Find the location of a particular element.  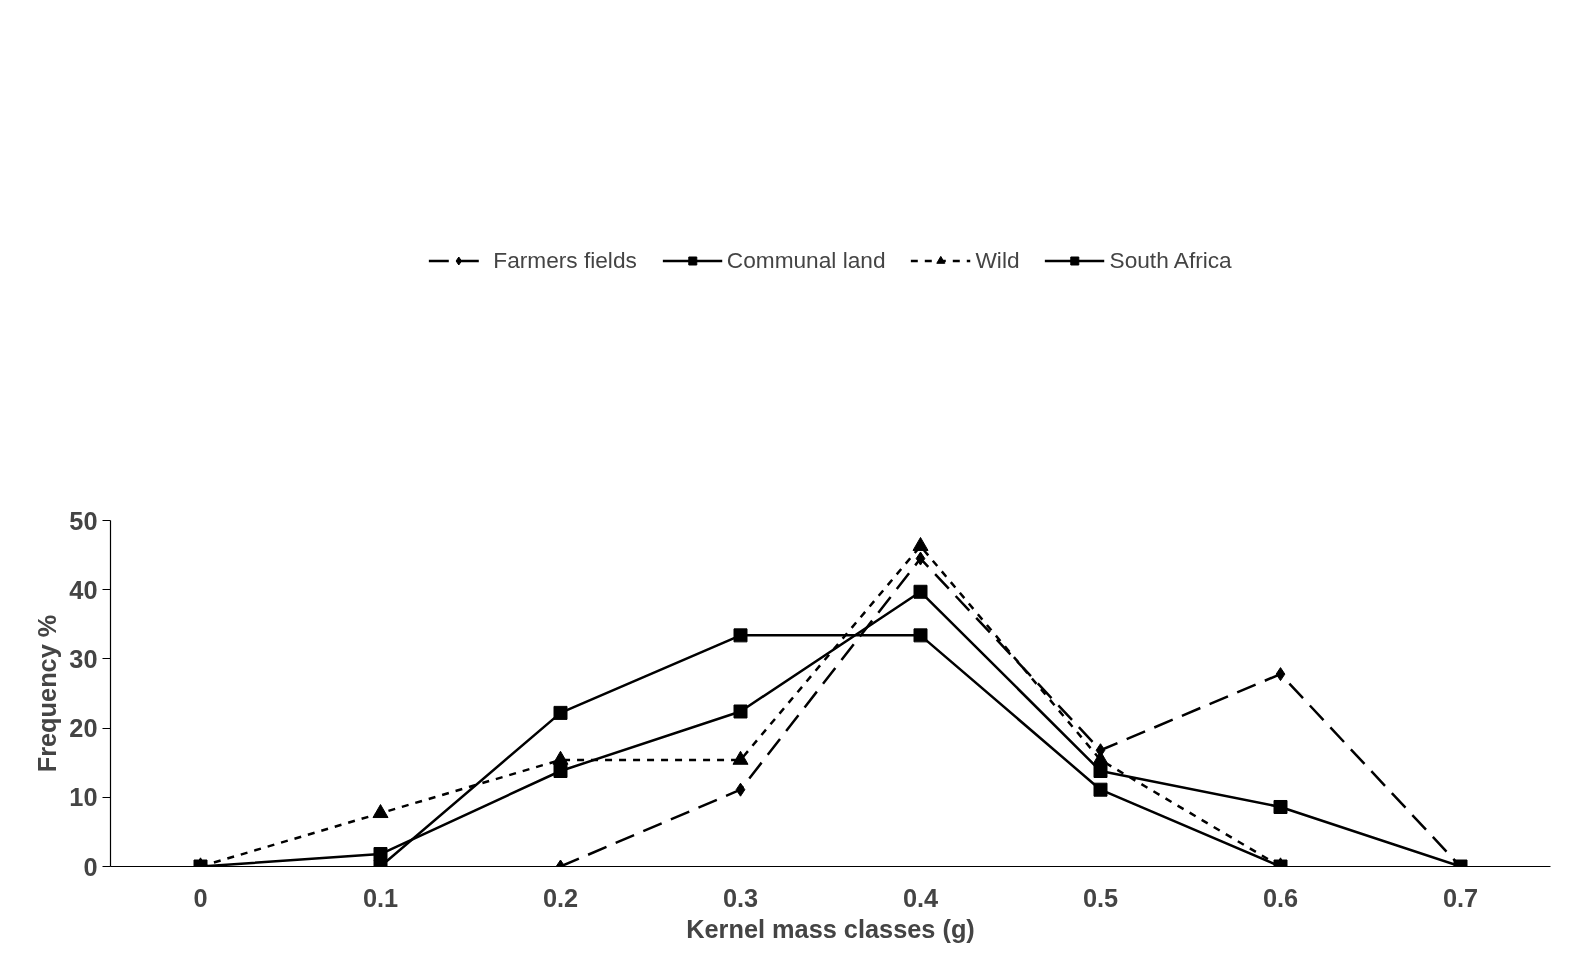

x-tick-label: 0.2 is located at coordinates (560, 897).